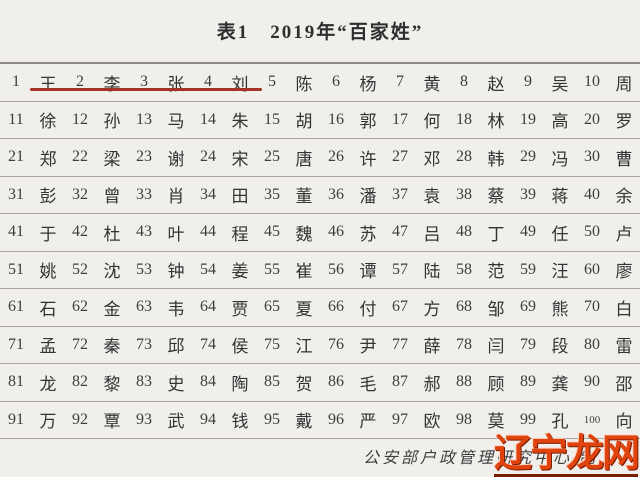  Describe the element at coordinates (624, 84) in the screenshot. I see `surname-char: 周` at that location.